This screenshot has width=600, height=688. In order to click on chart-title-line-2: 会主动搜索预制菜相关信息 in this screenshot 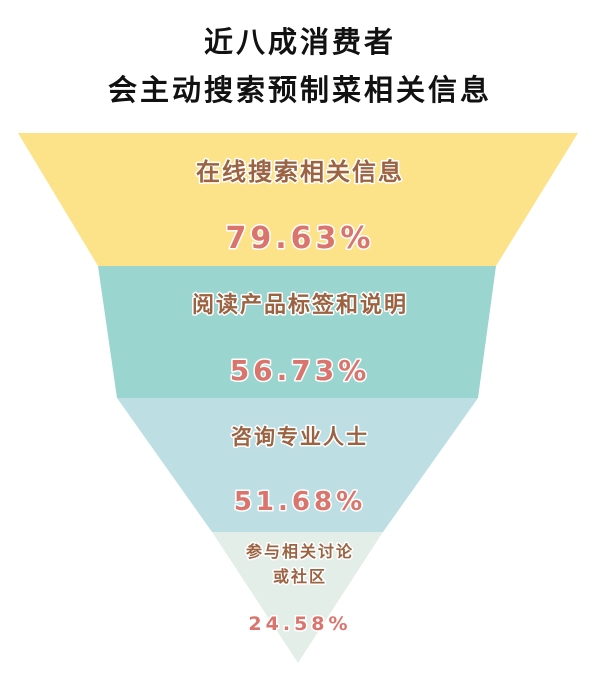, I will do `click(300, 90)`.